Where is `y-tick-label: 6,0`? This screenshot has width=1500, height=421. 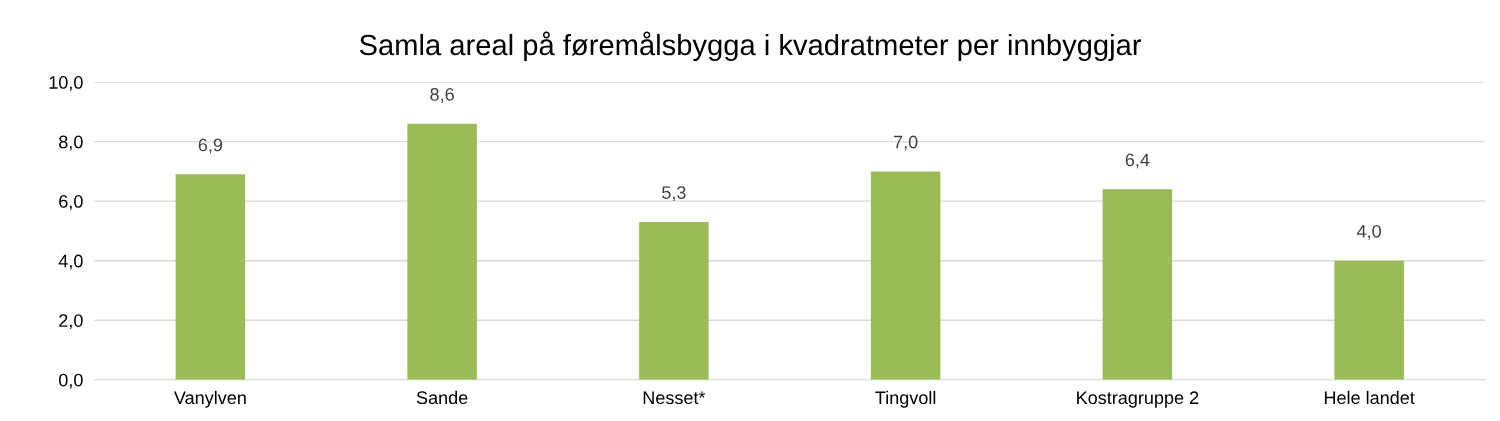 y-tick-label: 6,0 is located at coordinates (71, 203).